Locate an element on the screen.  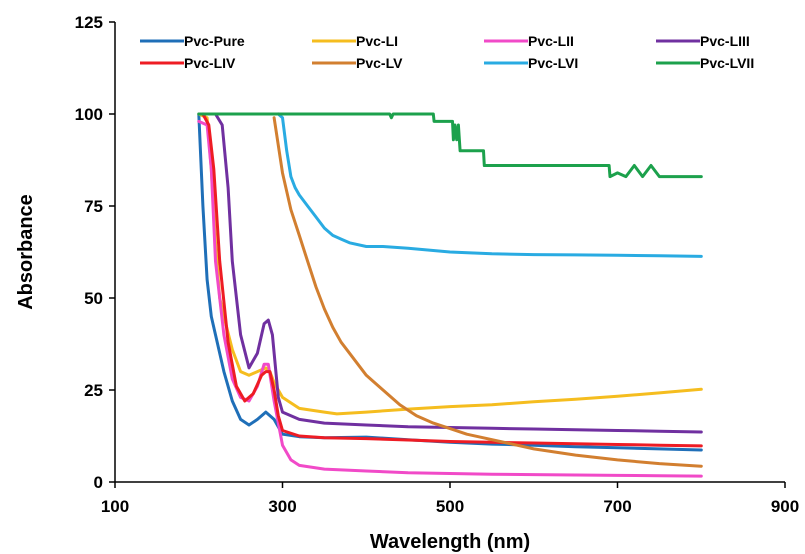
y-tick-label: 25 is located at coordinates (93, 390).